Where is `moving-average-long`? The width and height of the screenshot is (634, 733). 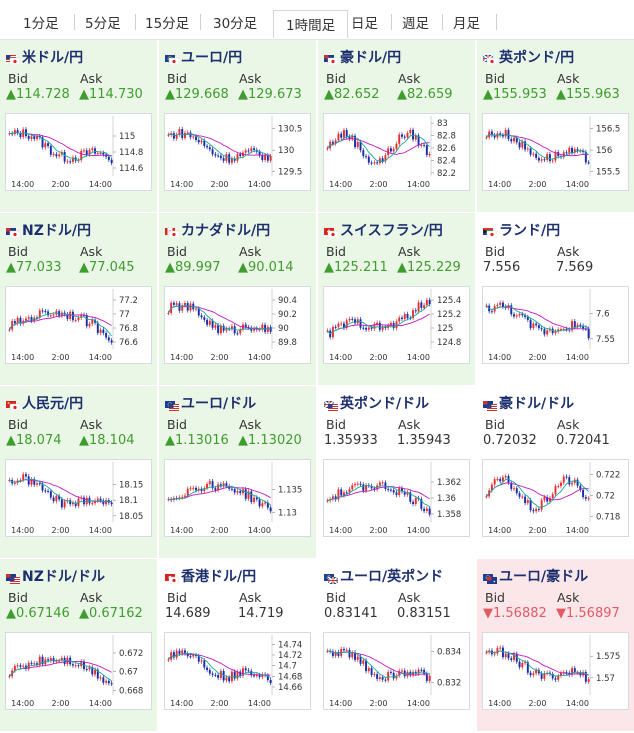 moving-average-long is located at coordinates (378, 324).